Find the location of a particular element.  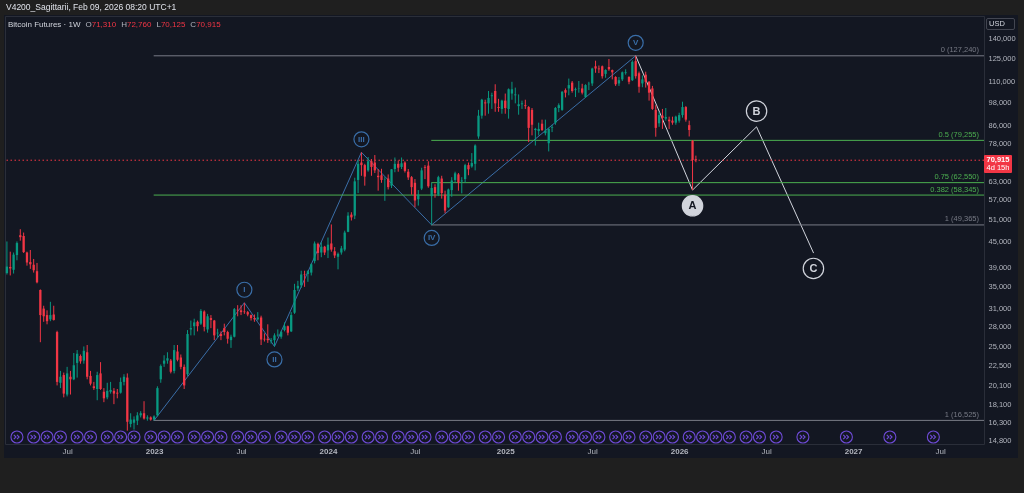

x-tick-label: 2026 is located at coordinates (680, 451).